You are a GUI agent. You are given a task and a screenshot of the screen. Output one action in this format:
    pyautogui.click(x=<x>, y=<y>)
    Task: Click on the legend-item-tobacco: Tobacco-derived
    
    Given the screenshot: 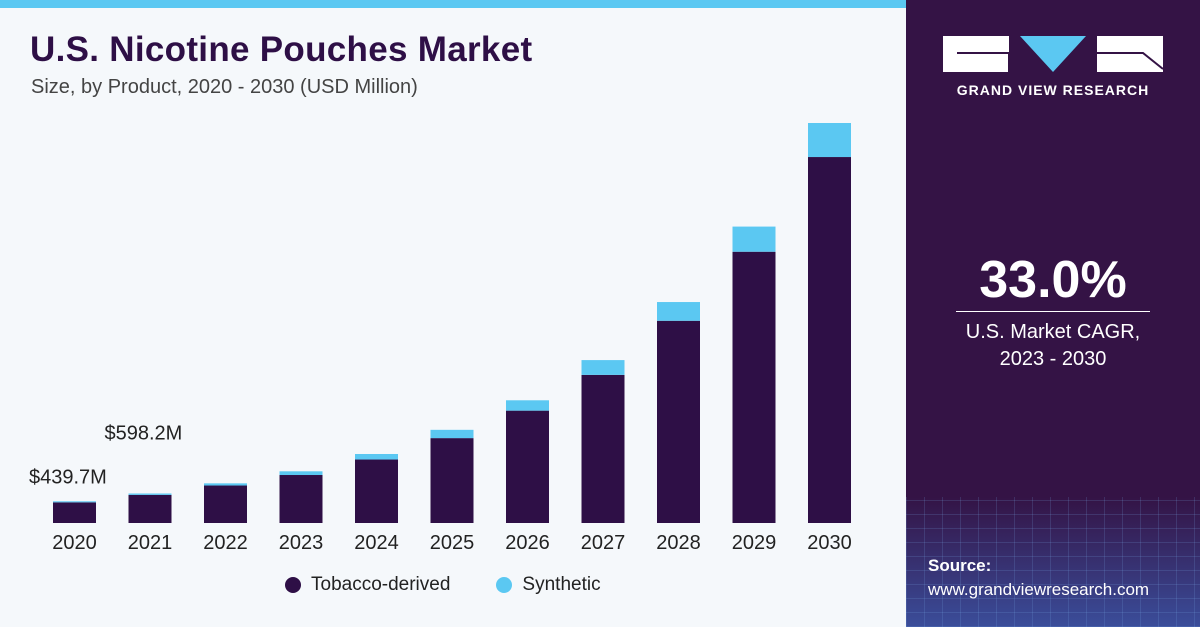 What is the action you would take?
    pyautogui.click(x=367, y=585)
    